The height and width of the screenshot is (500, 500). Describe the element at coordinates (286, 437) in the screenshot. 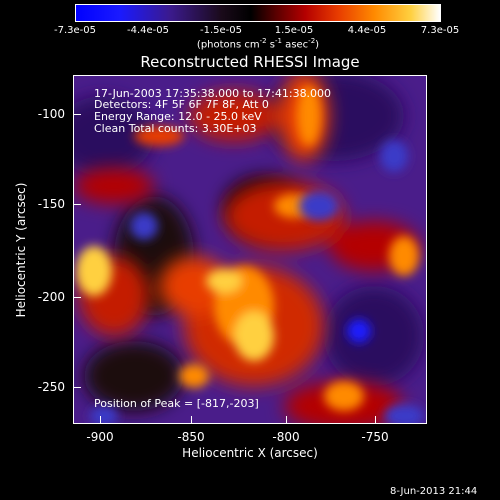

I see `x-tick-label: -800` at that location.